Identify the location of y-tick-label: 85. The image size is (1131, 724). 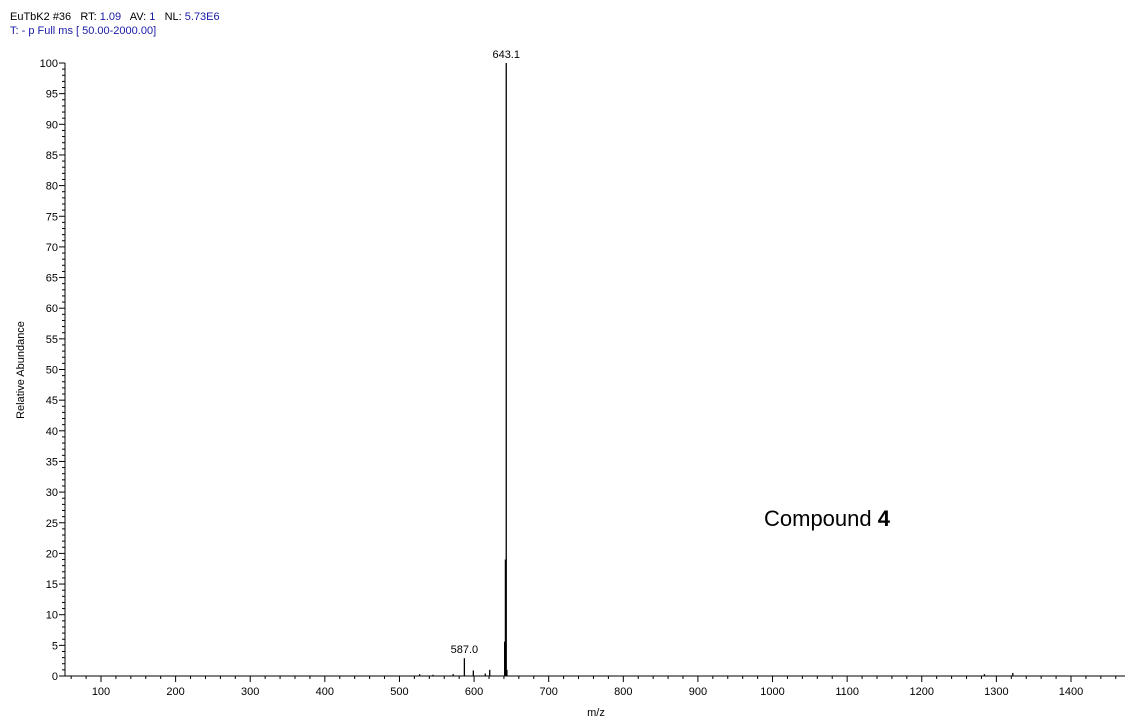
(52, 156).